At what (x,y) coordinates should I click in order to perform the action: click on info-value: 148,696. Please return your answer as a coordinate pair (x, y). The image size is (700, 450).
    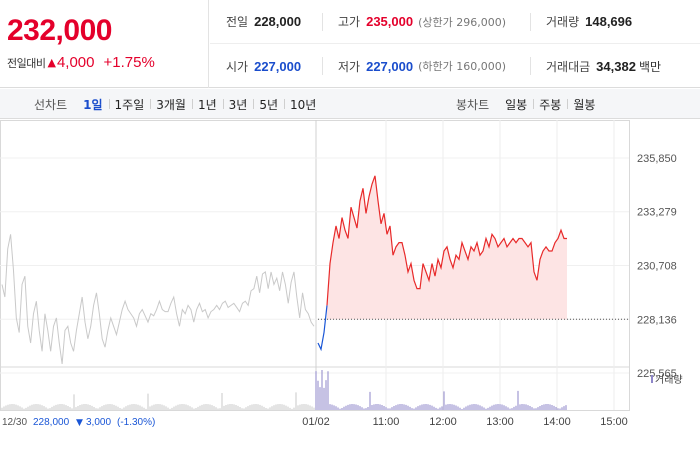
    Looking at the image, I should click on (609, 21).